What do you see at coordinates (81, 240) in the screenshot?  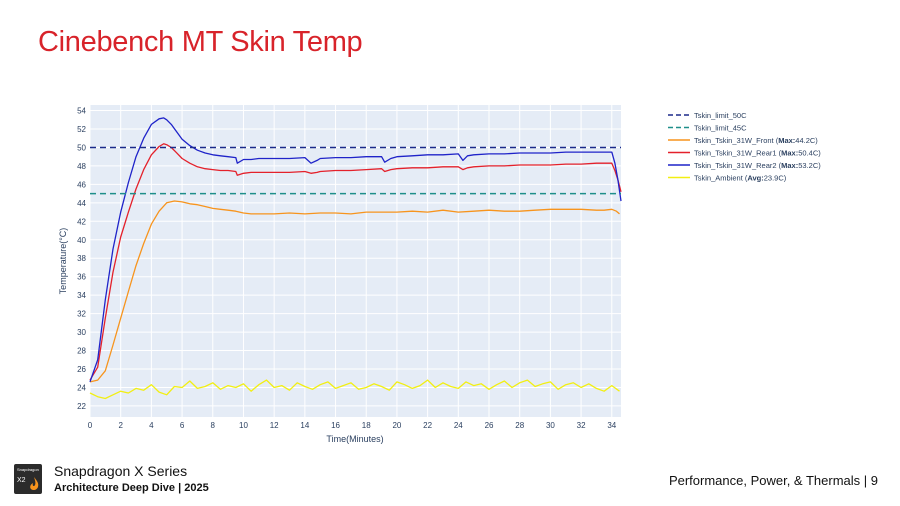 I see `y-tick-label: 40` at bounding box center [81, 240].